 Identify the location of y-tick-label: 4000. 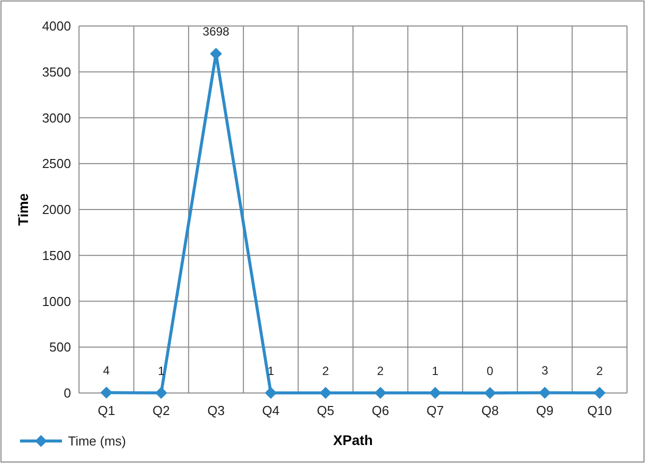
(56, 26).